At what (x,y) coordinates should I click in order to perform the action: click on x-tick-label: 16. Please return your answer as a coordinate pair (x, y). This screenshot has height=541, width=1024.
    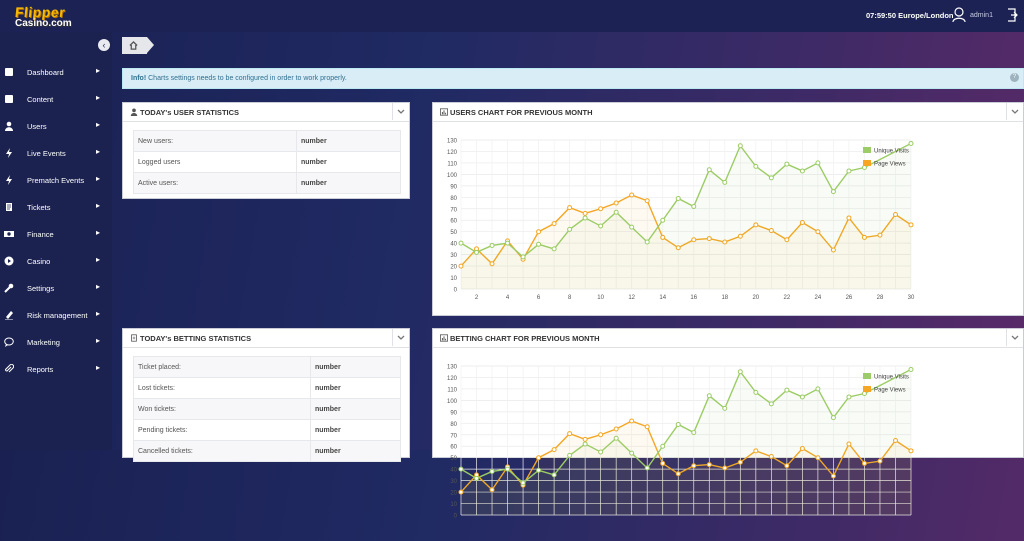
    Looking at the image, I should click on (693, 298).